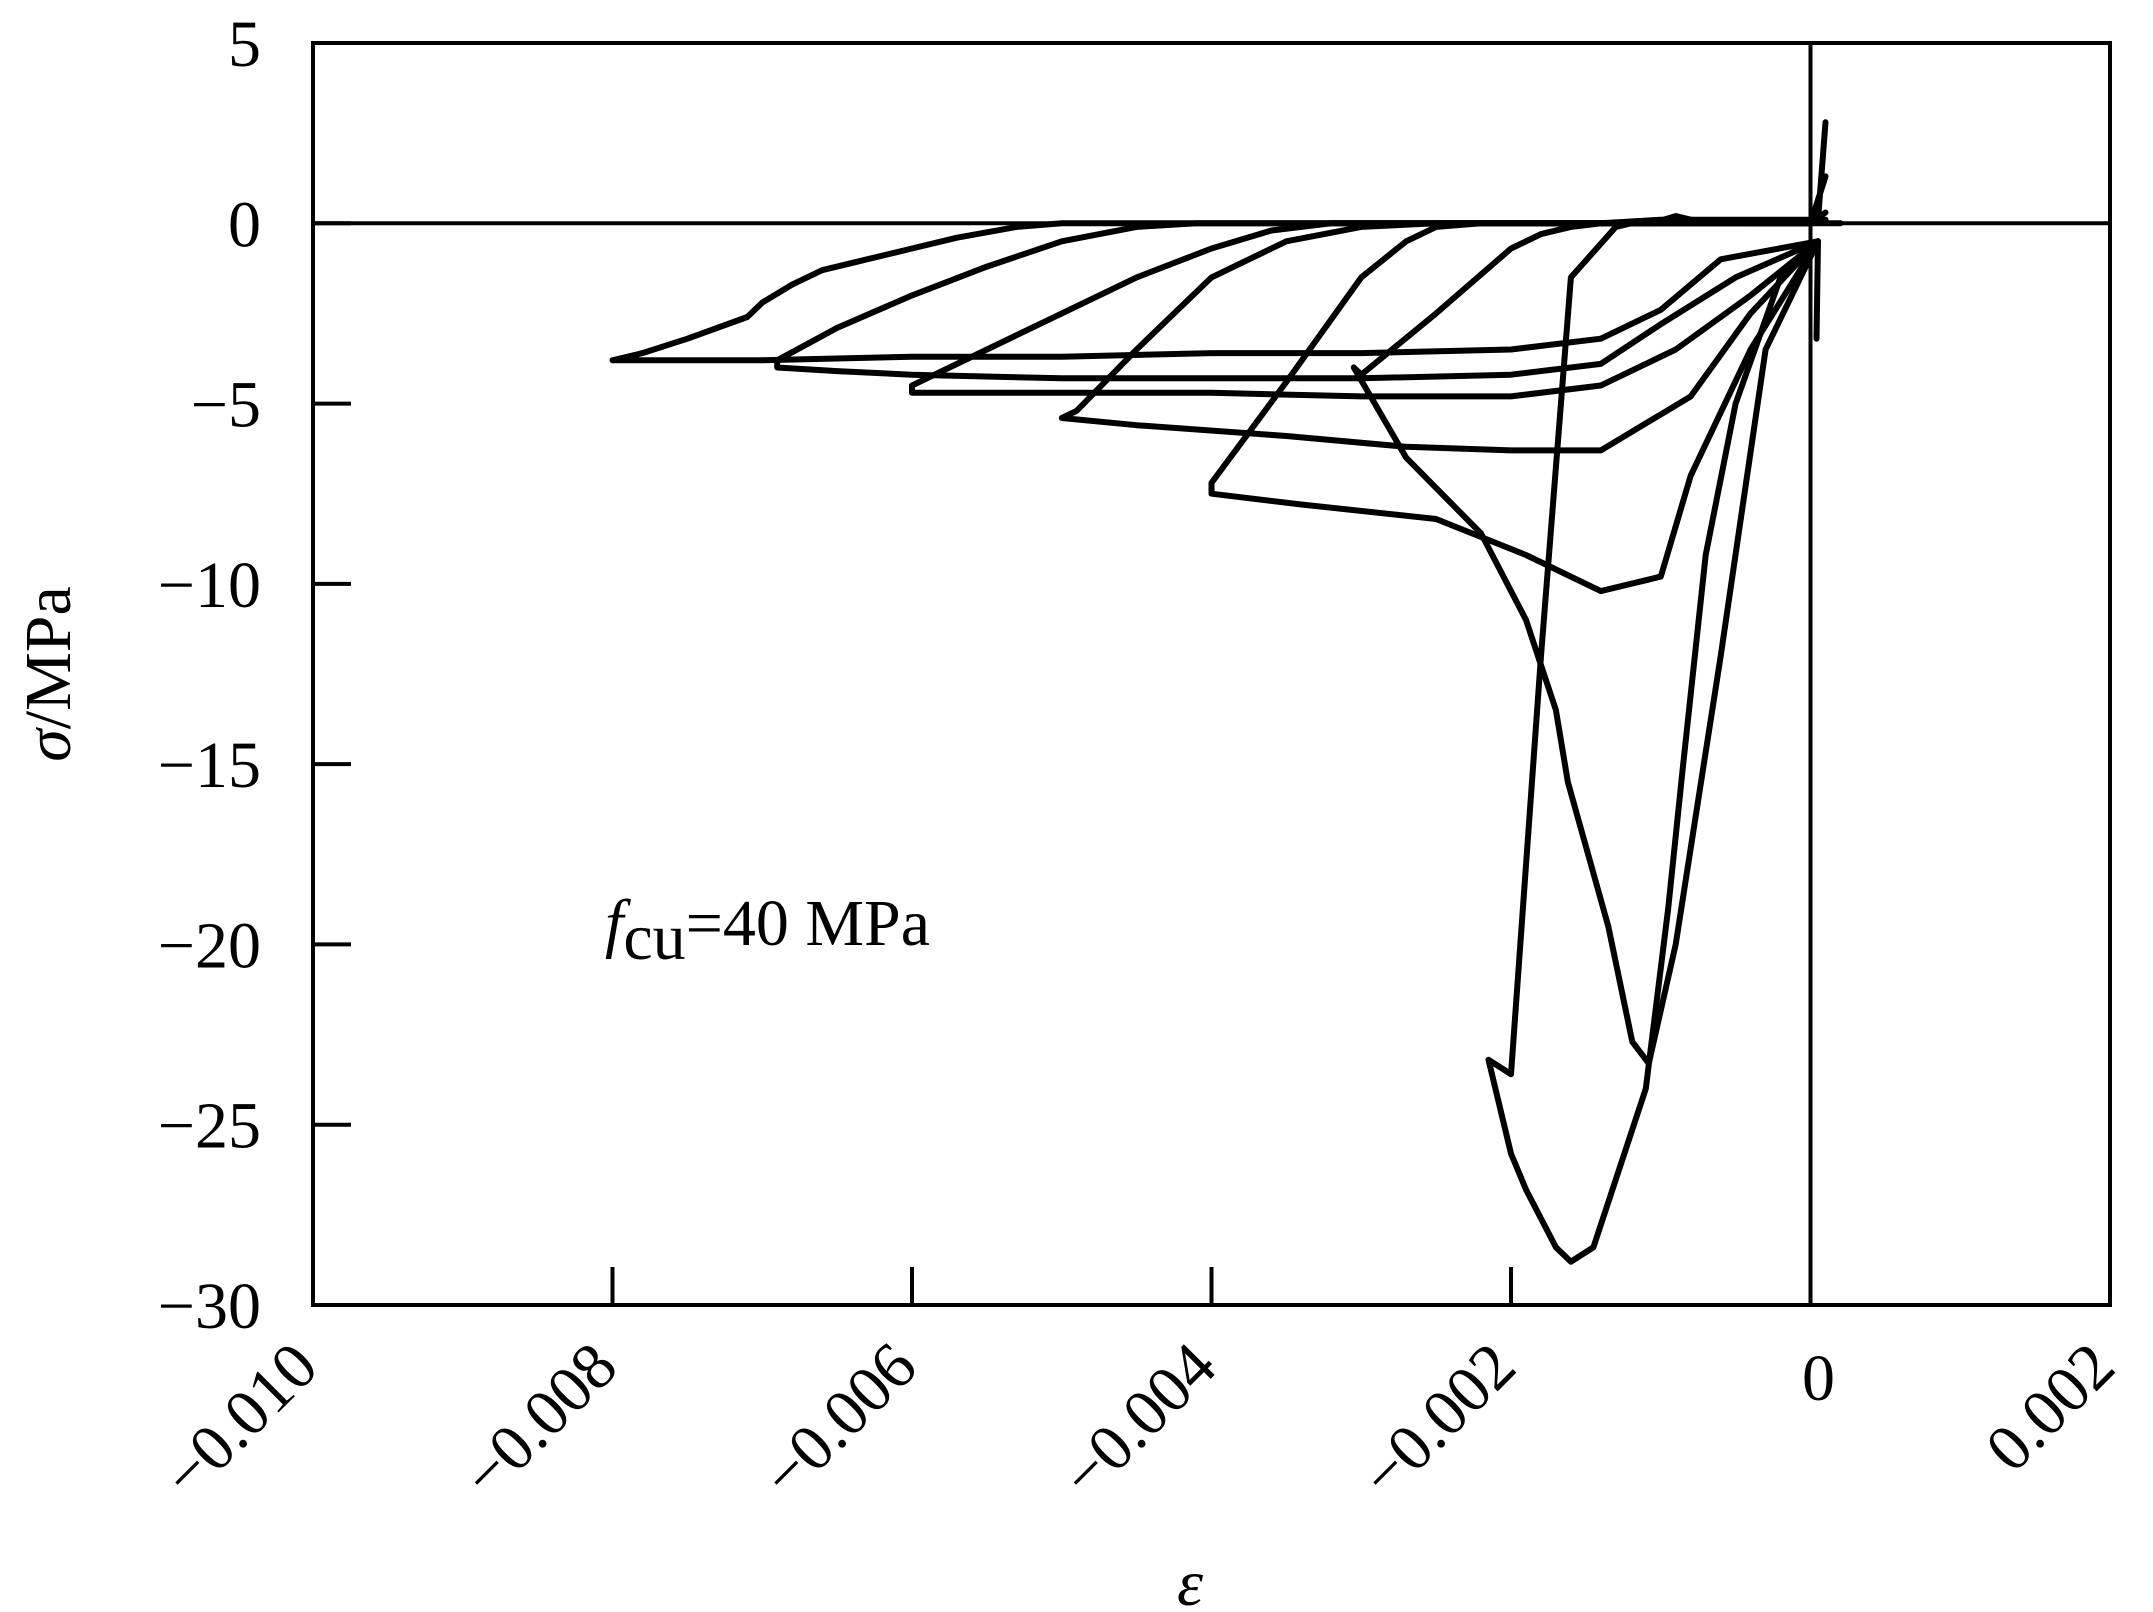 This screenshot has height=1612, width=2153. Describe the element at coordinates (240, 1420) in the screenshot. I see `x-tick-label: −0.010` at that location.